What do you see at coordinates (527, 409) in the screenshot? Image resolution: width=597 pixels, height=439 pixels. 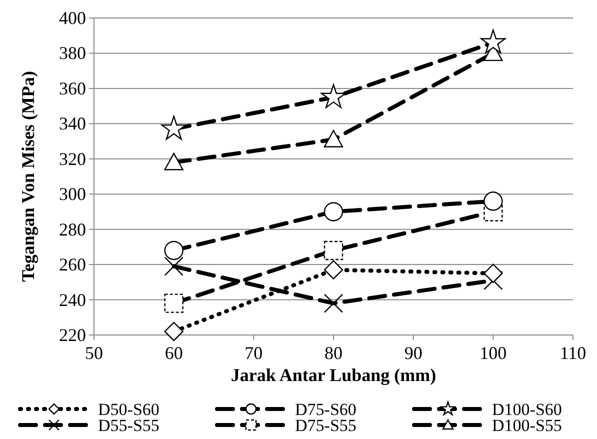 I see `legend-label: D100-S60` at bounding box center [527, 409].